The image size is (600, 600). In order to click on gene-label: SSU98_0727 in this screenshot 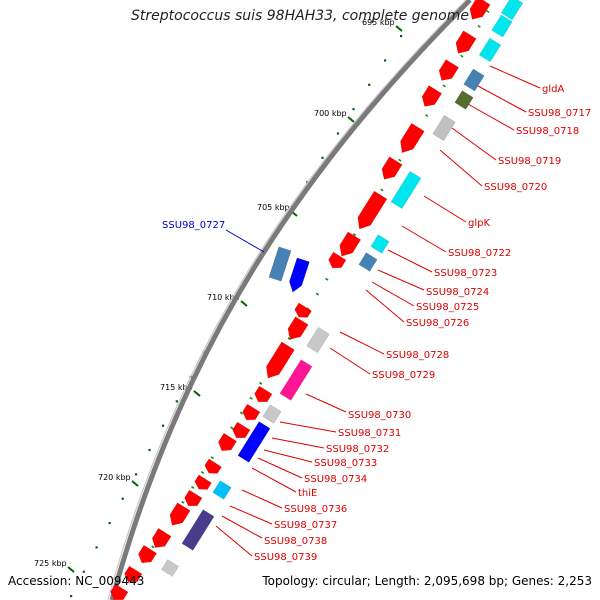, I will do `click(193, 225)`.